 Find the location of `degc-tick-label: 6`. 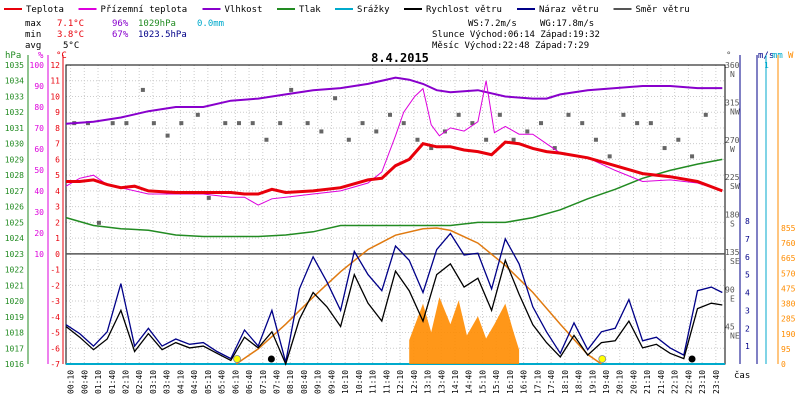

degc-tick-label: 6 is located at coordinates (57, 159).